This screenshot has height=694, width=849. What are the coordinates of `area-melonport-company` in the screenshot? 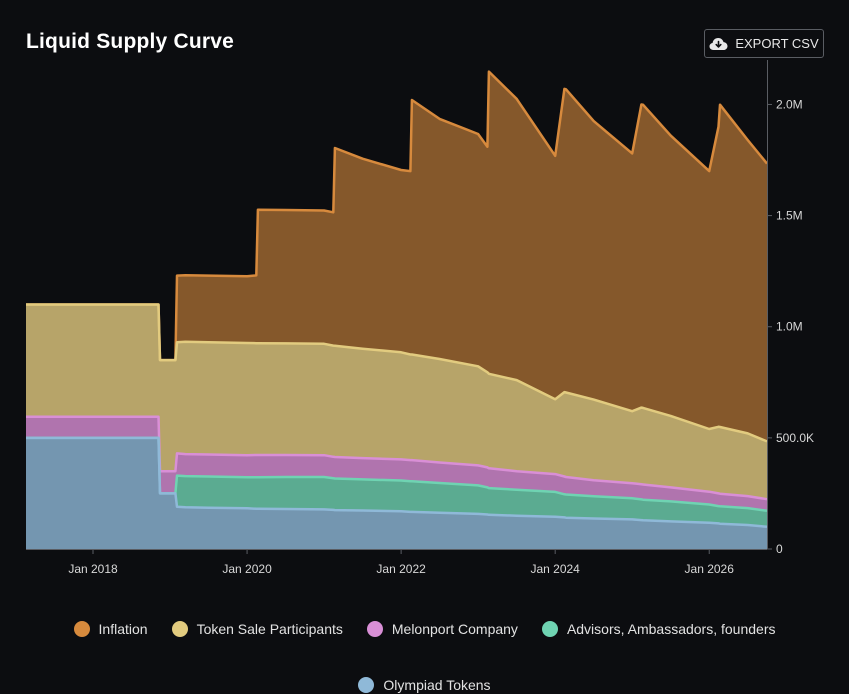 It's located at (396, 463).